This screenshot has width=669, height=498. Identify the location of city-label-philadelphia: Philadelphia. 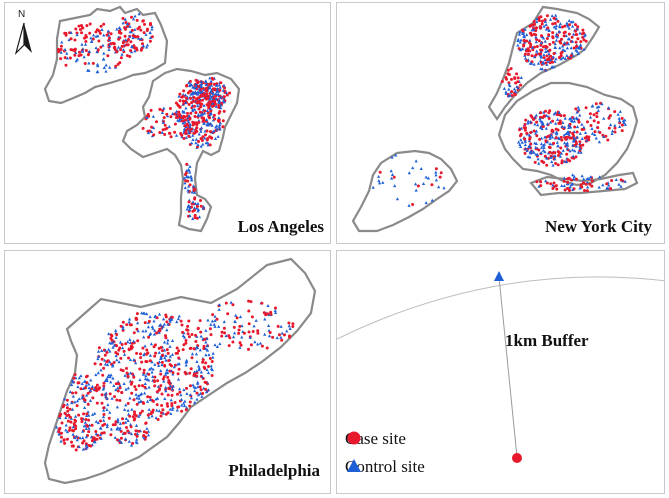
(274, 470).